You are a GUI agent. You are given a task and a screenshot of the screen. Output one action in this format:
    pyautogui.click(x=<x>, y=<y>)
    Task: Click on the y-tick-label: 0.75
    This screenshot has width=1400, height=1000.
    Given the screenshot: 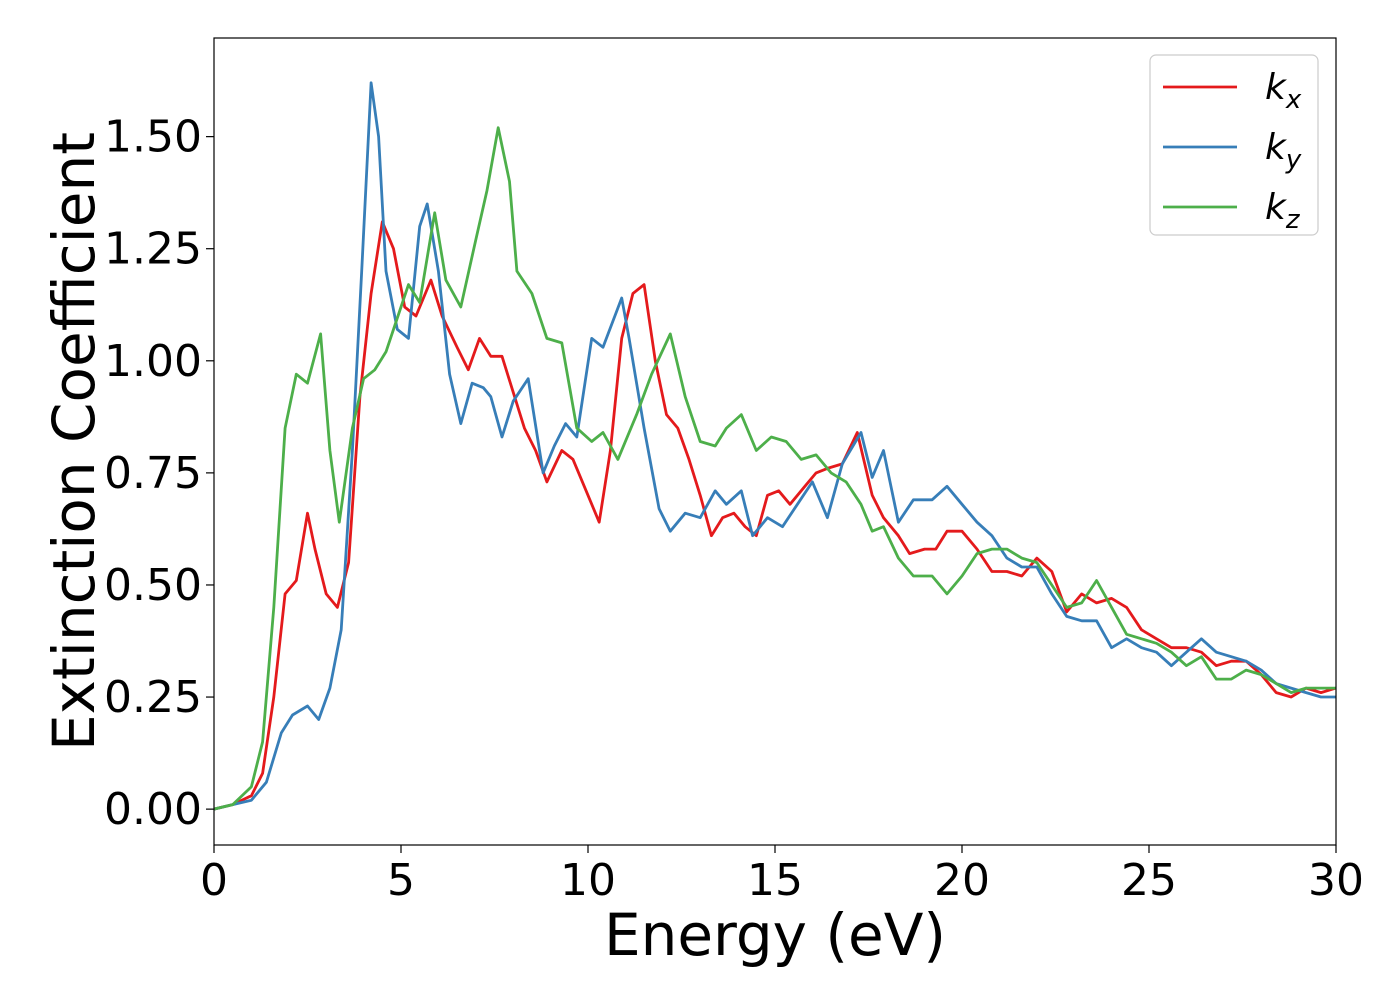 What is the action you would take?
    pyautogui.click(x=153, y=473)
    